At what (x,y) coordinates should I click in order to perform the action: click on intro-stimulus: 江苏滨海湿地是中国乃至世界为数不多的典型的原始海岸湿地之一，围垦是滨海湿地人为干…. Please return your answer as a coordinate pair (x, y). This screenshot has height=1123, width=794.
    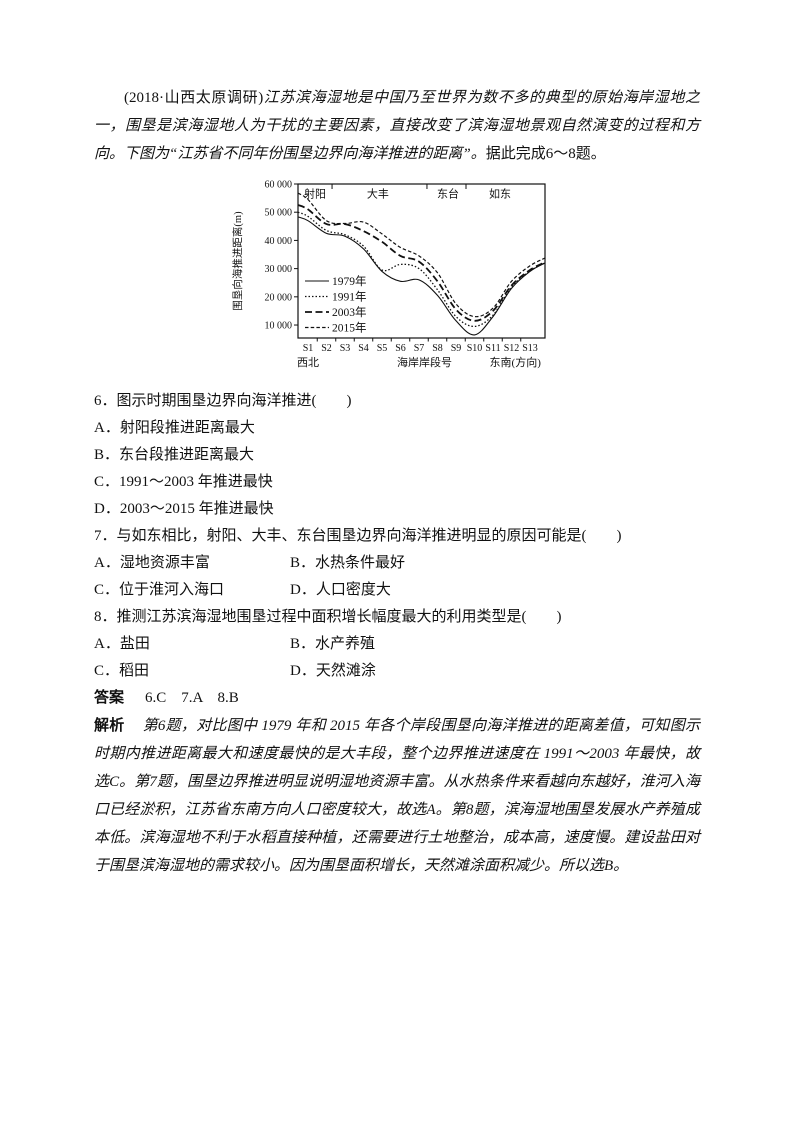
    Looking at the image, I should click on (397, 126).